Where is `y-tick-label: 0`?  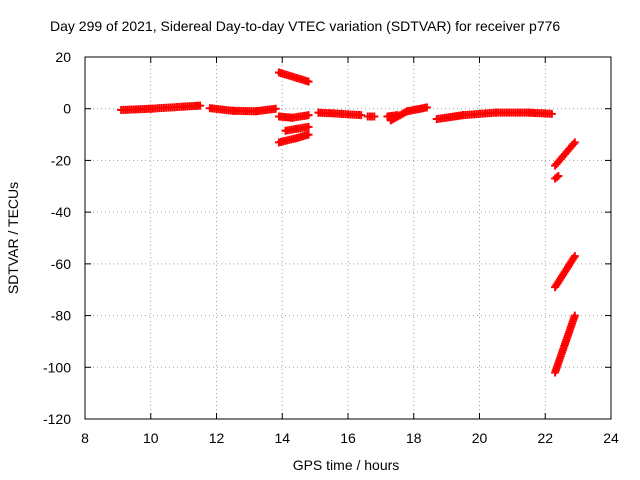 y-tick-label: 0 is located at coordinates (67, 109).